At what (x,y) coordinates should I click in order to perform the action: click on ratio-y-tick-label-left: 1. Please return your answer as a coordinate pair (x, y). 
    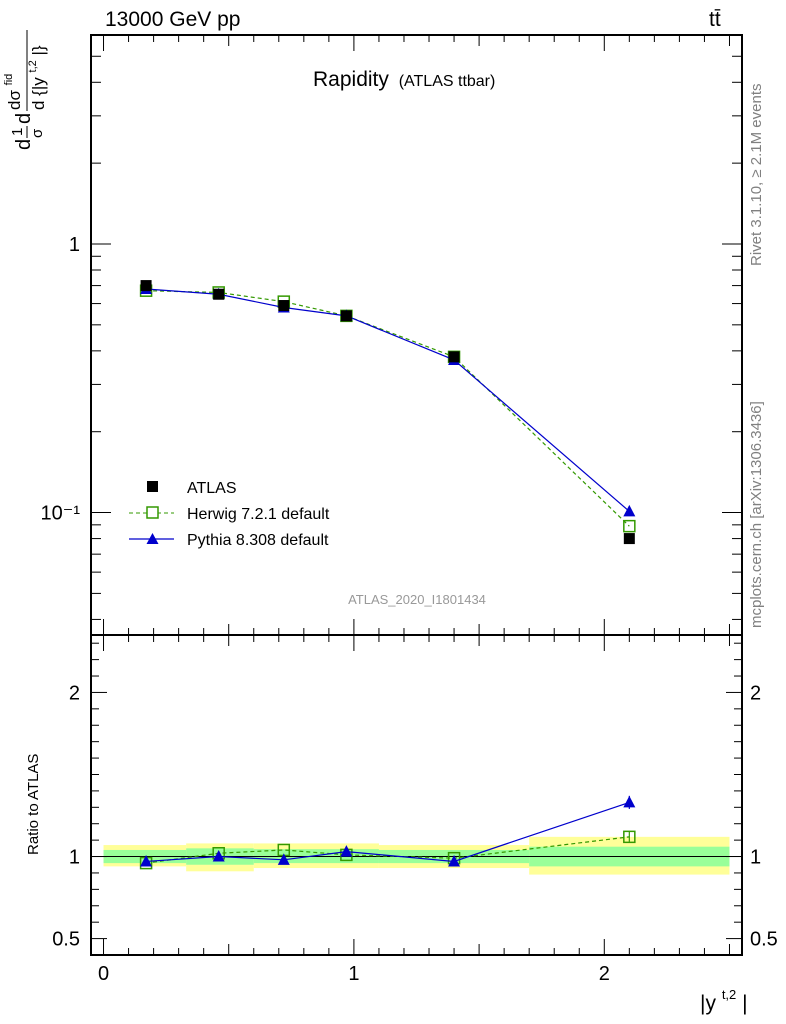
    Looking at the image, I should click on (74, 858).